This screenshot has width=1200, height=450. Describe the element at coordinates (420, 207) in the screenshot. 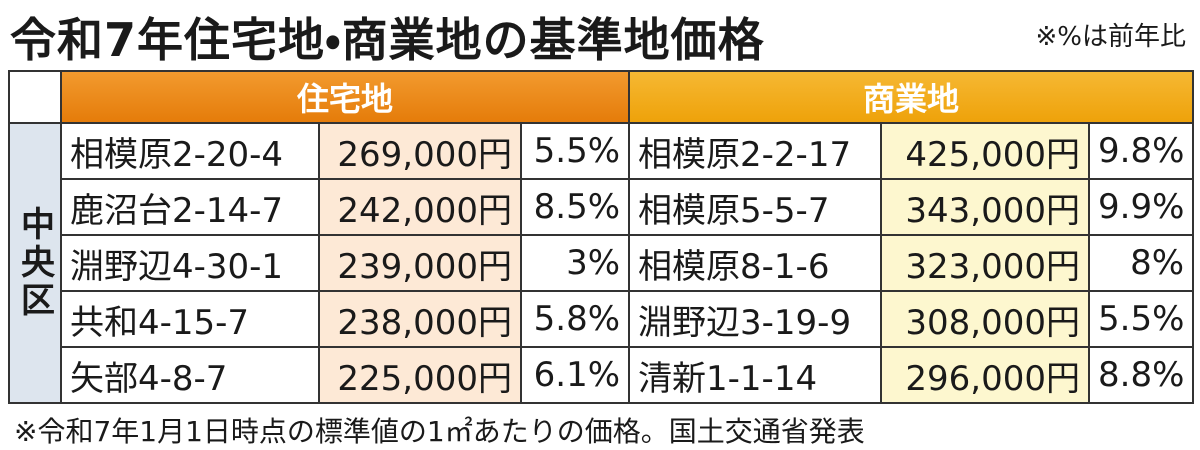

I see `price-cell: 242,000円` at that location.